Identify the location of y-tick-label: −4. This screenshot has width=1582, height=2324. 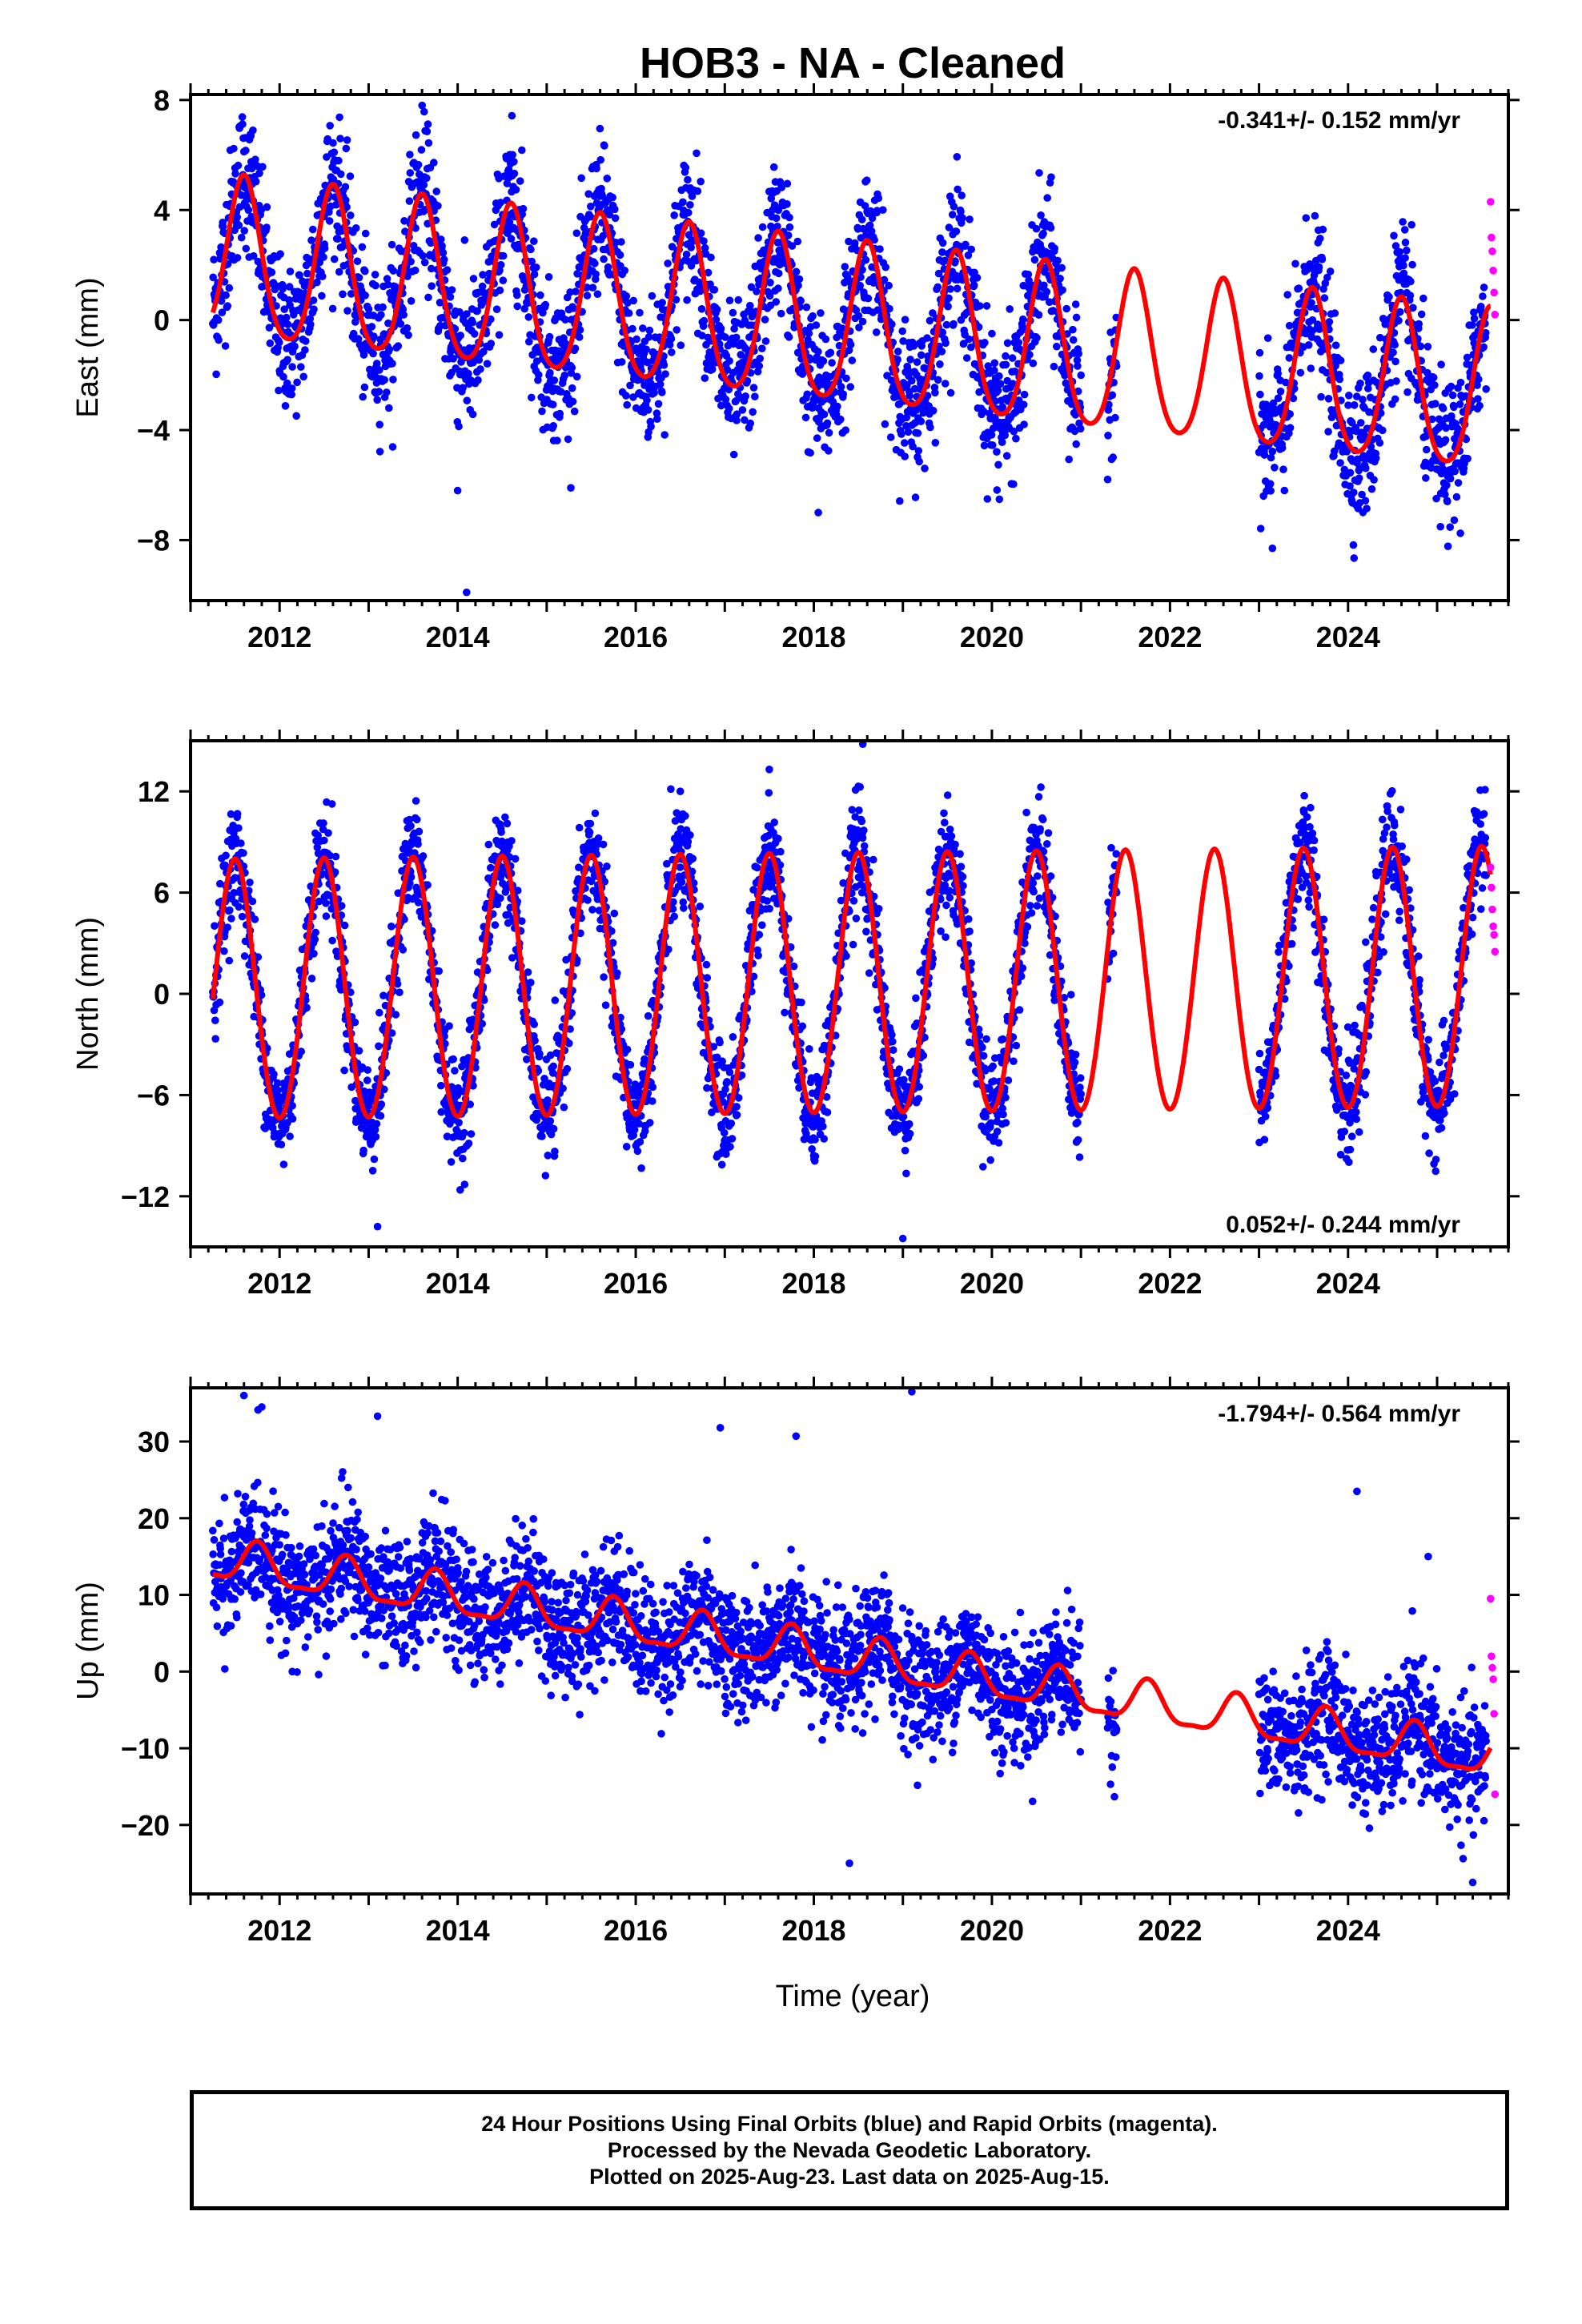
(154, 430).